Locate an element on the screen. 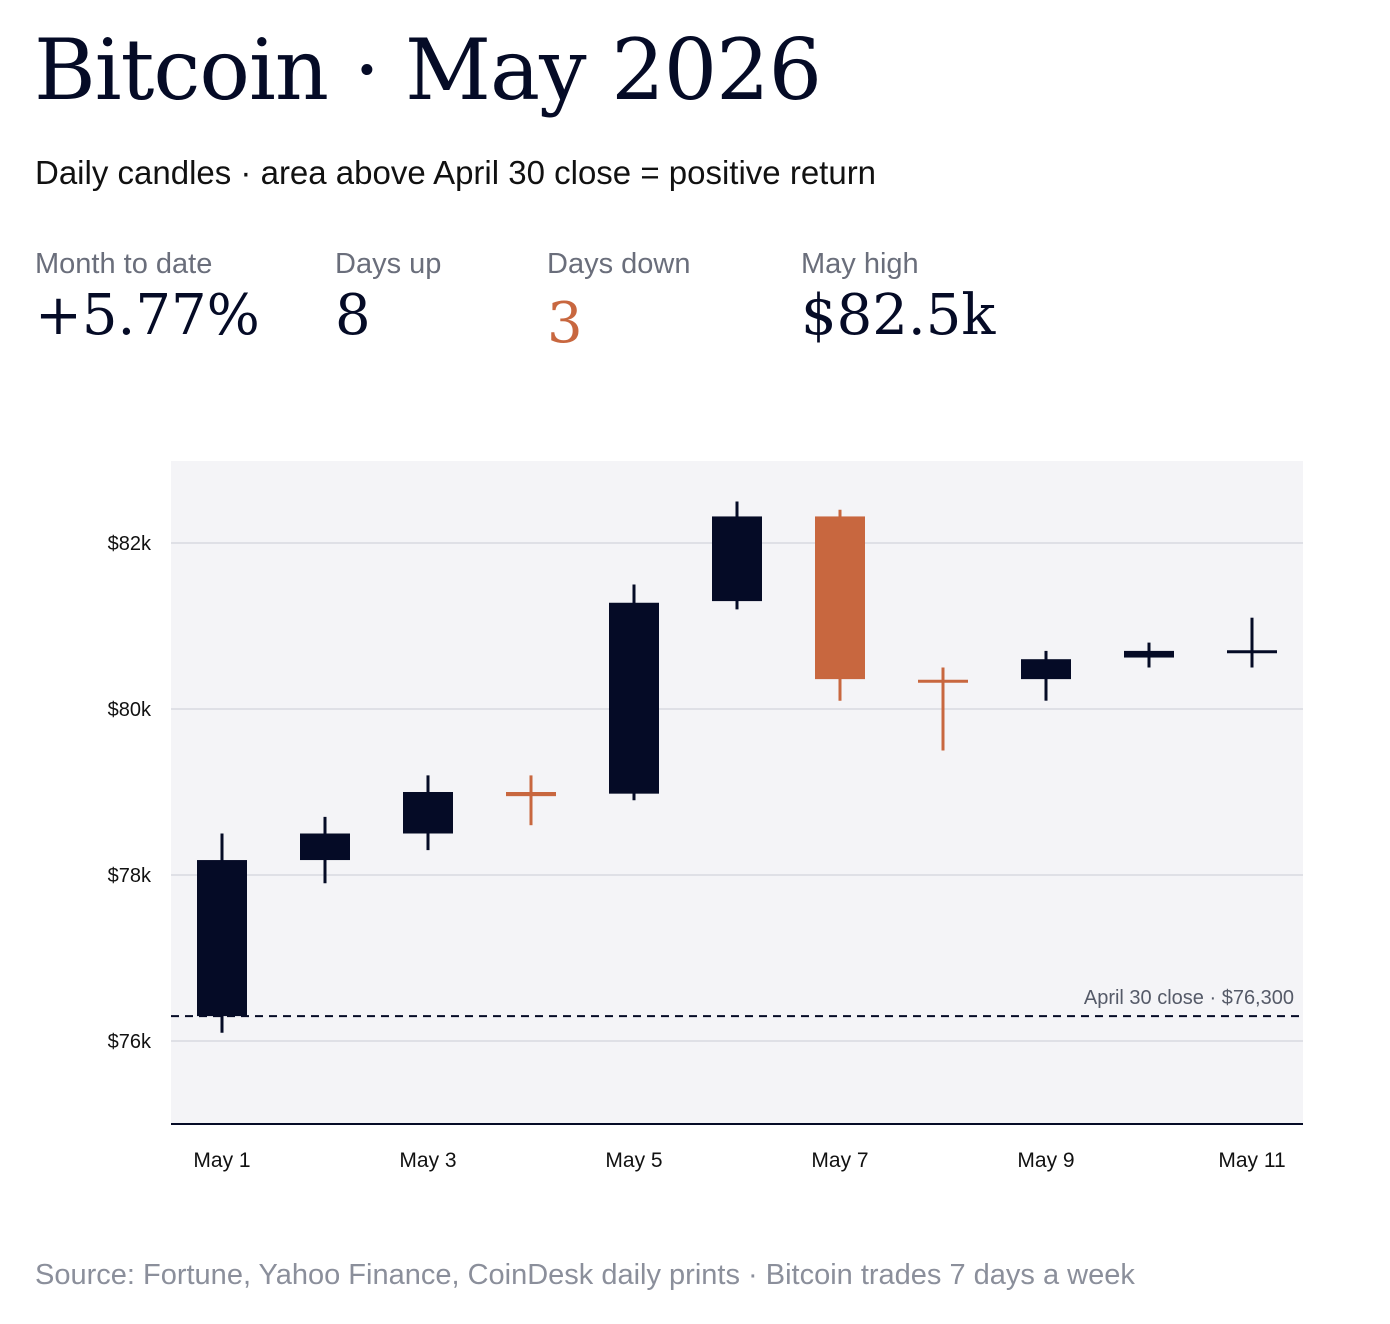 This screenshot has width=1390, height=1324. stat-value: 3 is located at coordinates (565, 323).